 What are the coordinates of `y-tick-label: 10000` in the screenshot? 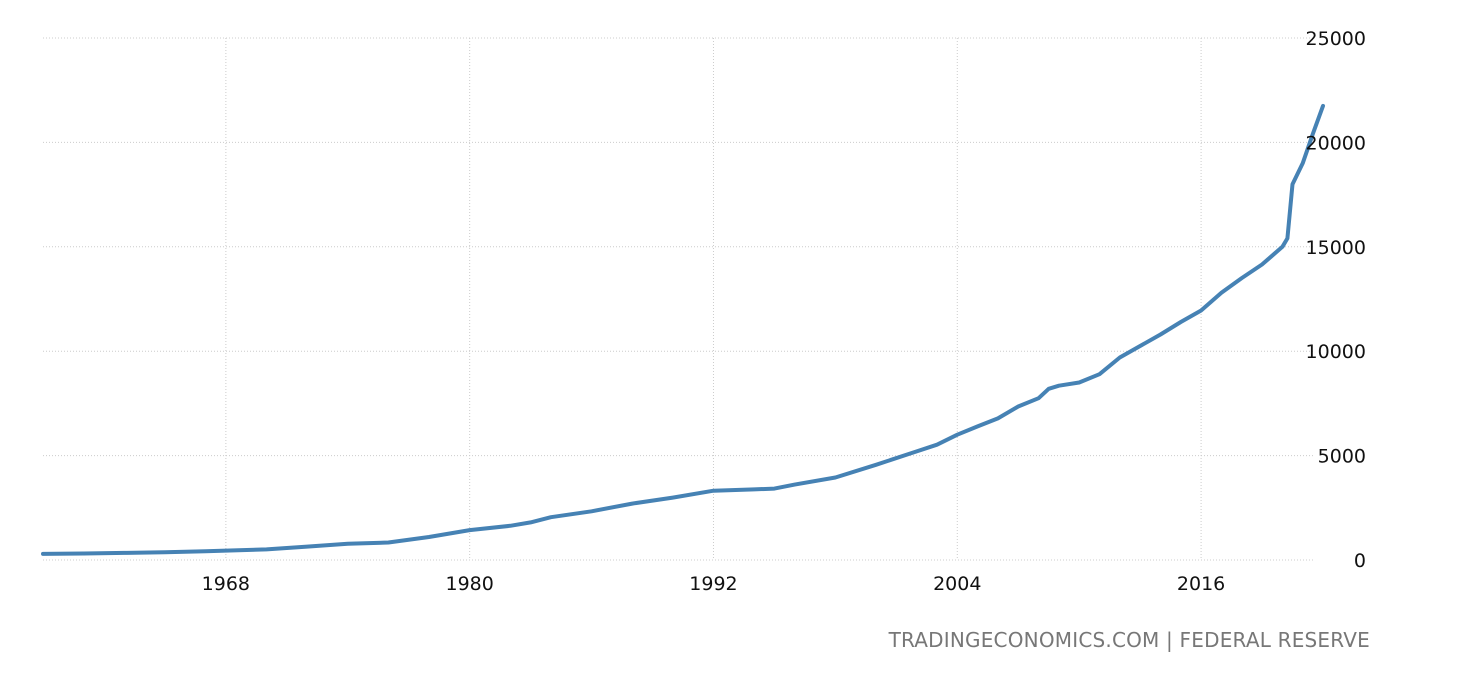 It's located at (1336, 352).